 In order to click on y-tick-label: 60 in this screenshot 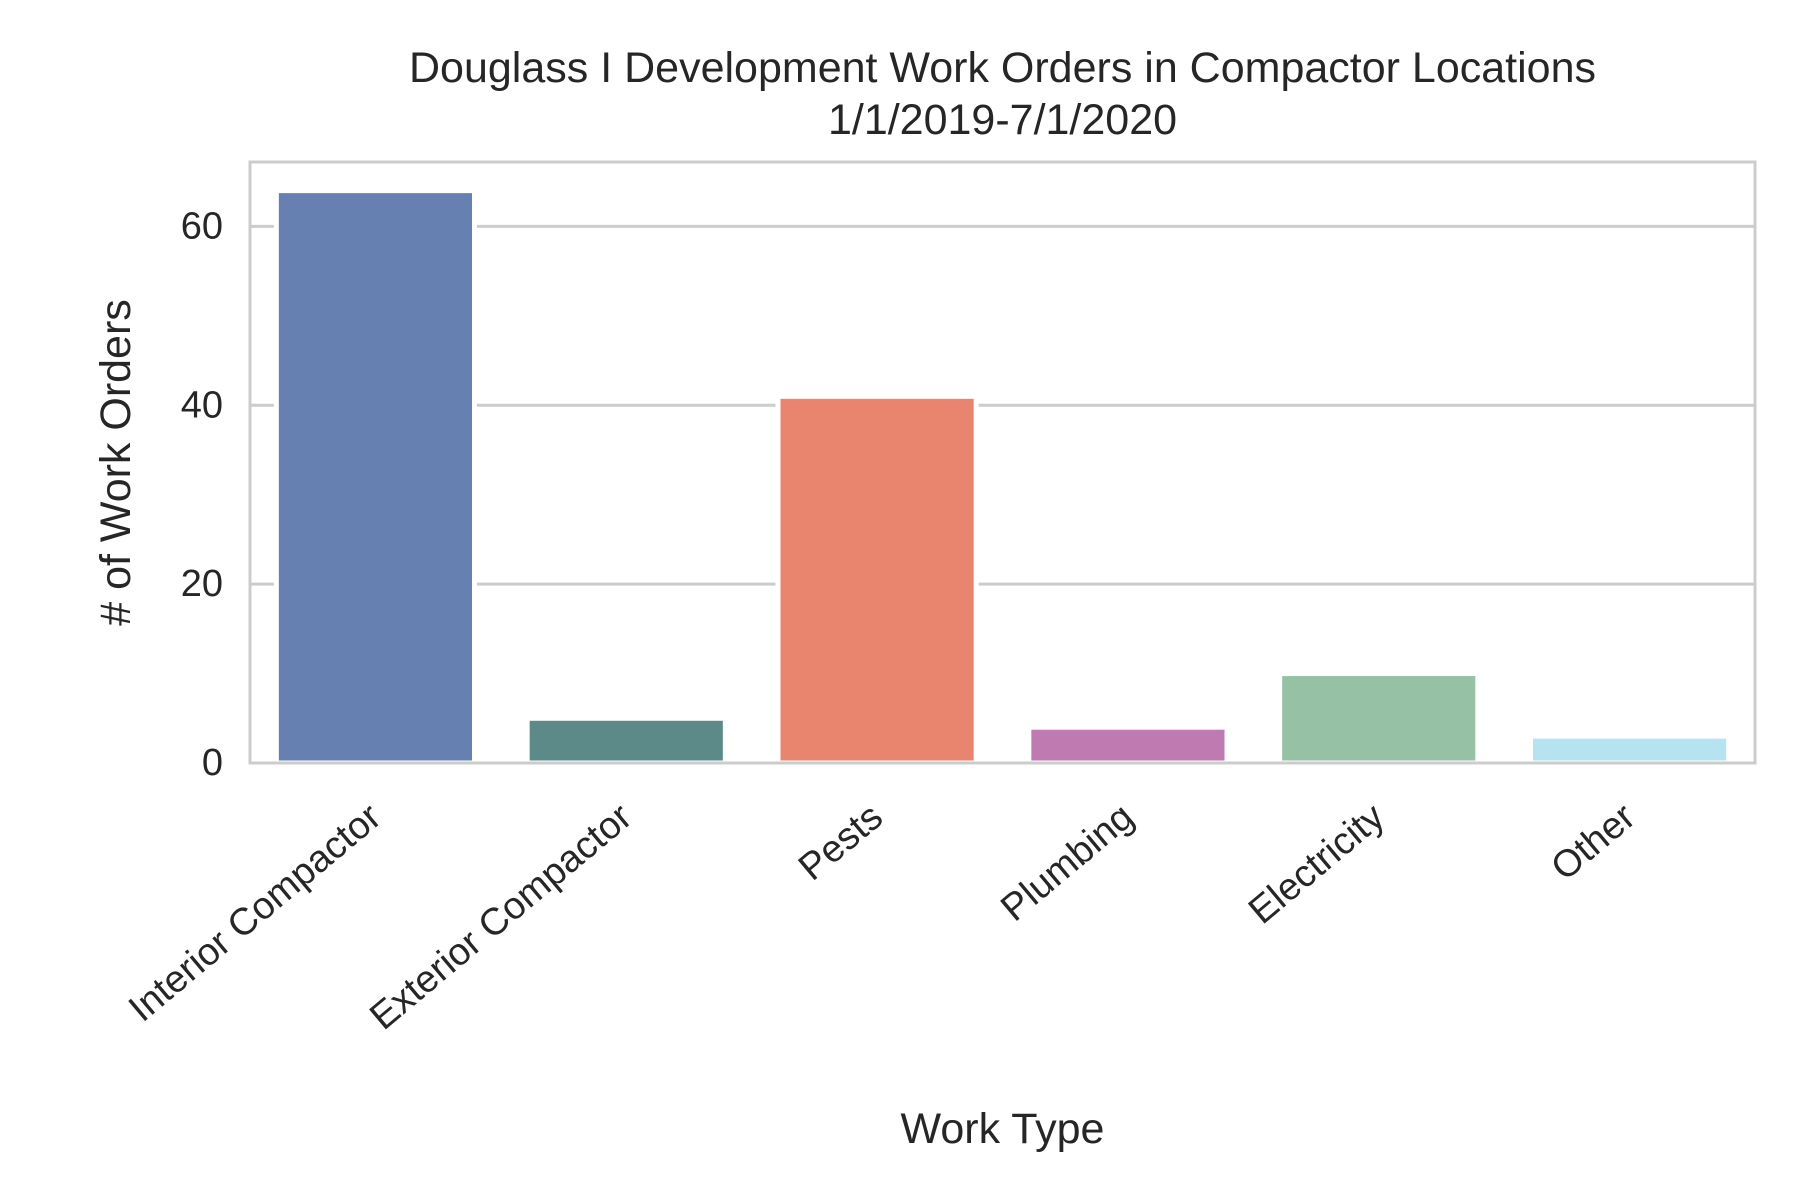, I will do `click(202, 226)`.